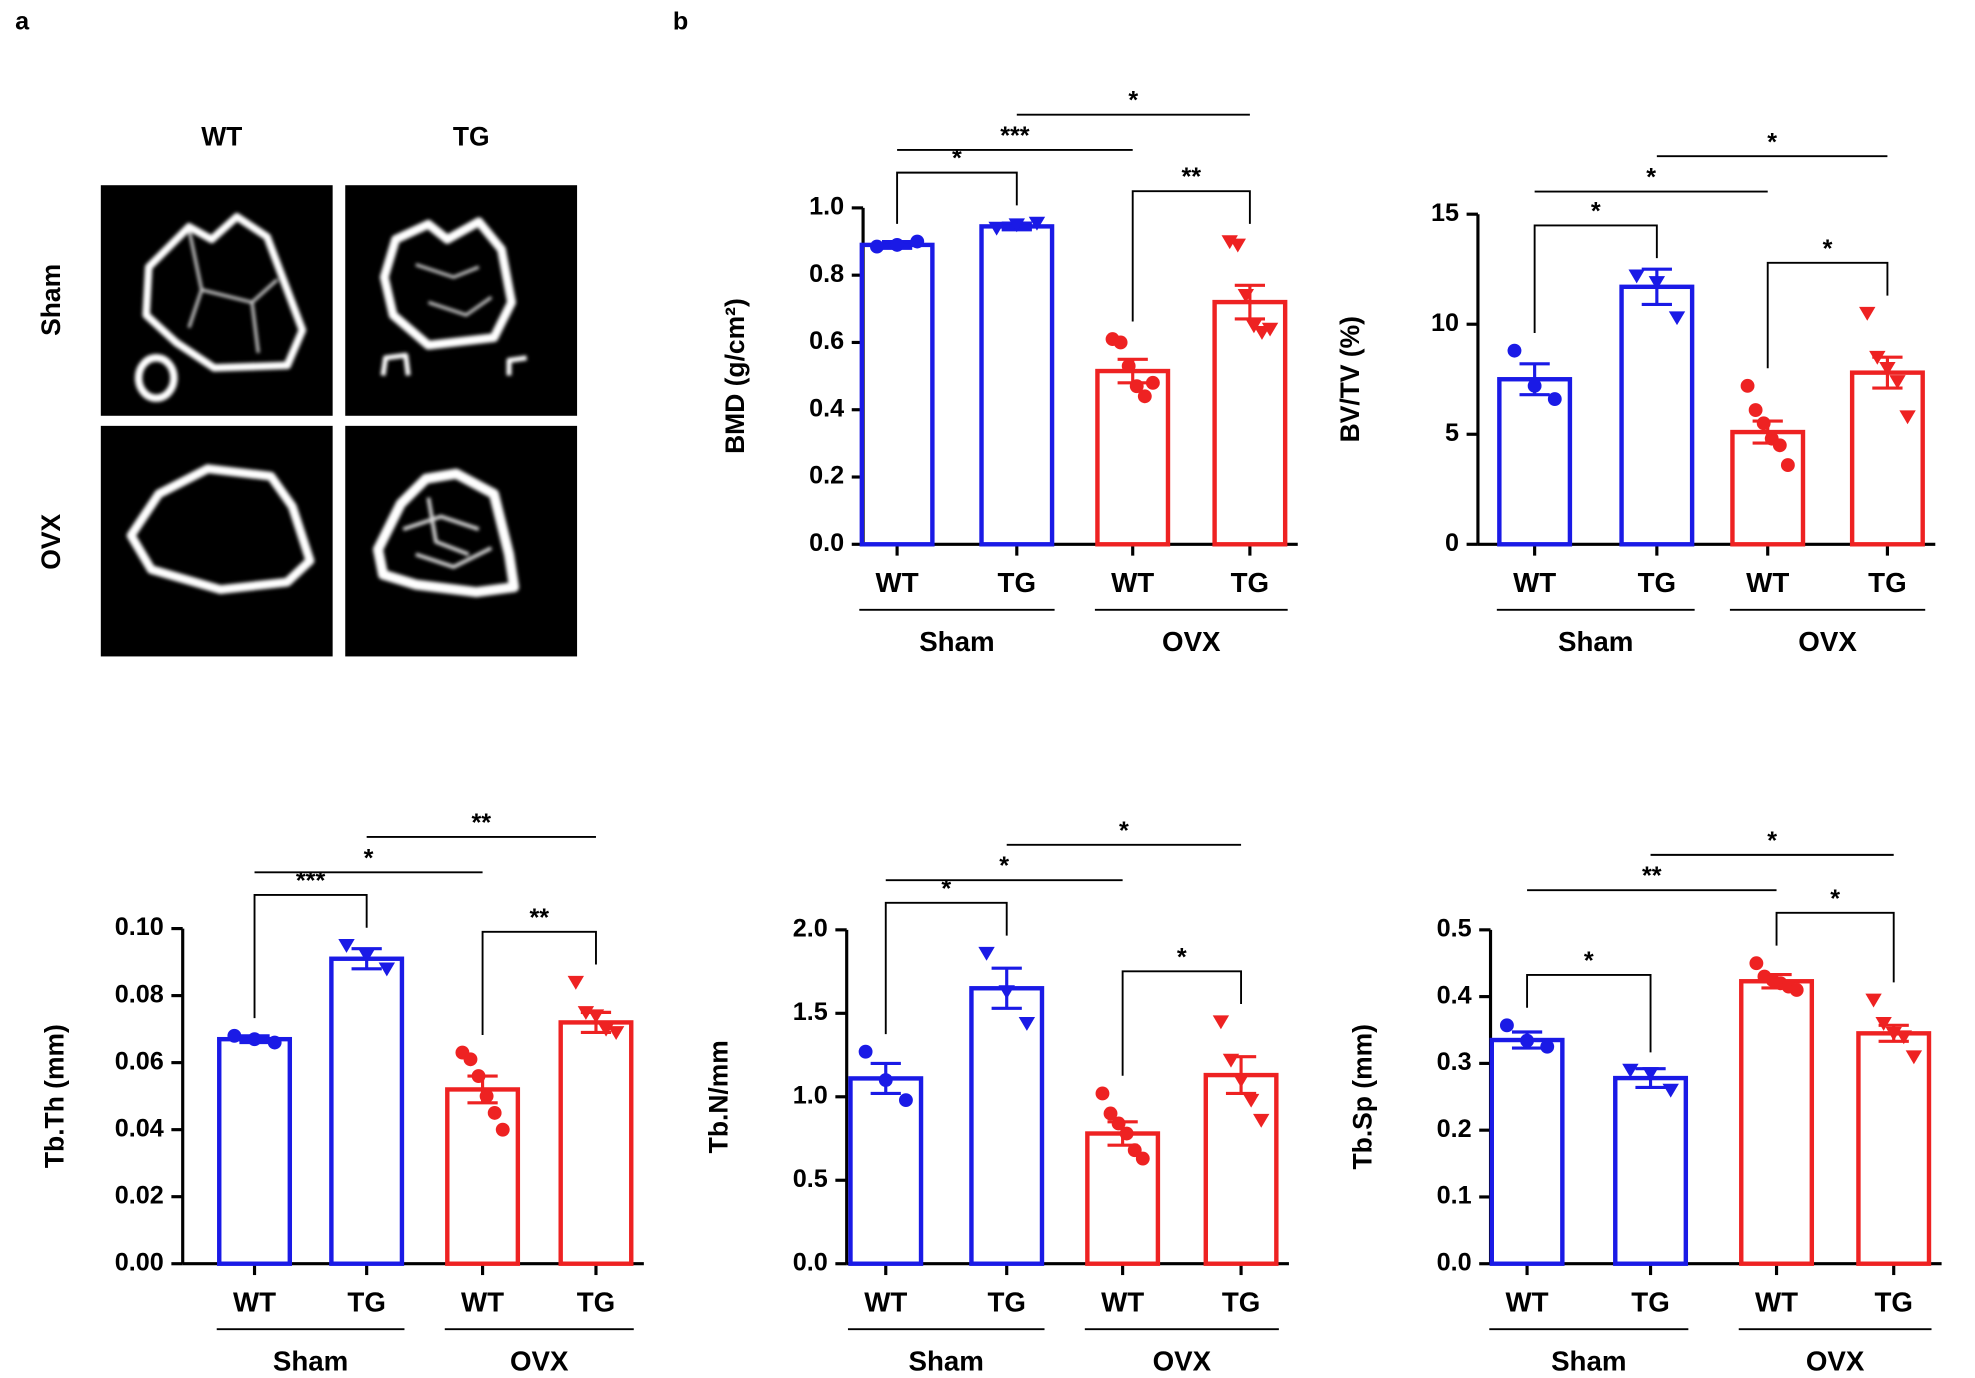 The width and height of the screenshot is (1975, 1378). I want to click on y-tick-label: 1.0, so click(810, 1095).